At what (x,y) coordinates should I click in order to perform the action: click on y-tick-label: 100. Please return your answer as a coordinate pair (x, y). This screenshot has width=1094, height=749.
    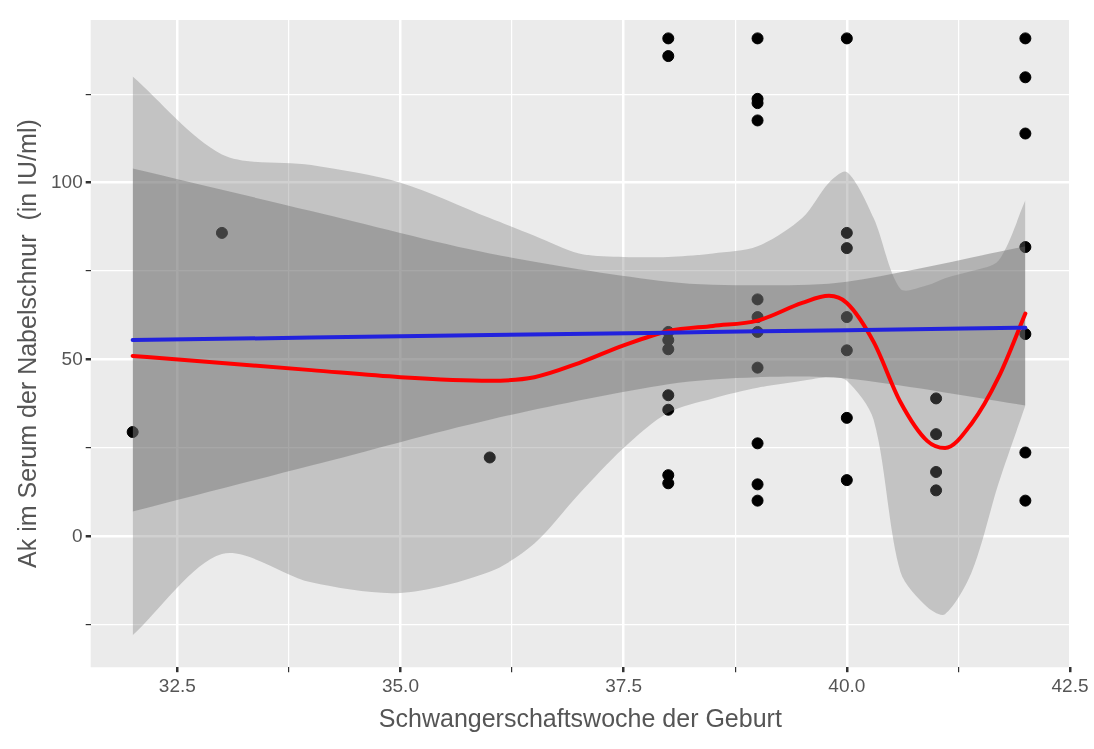
    Looking at the image, I should click on (67, 181).